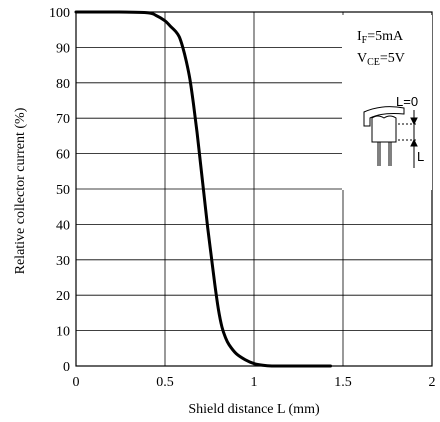  I want to click on y-tick-label: 20, so click(63, 296).